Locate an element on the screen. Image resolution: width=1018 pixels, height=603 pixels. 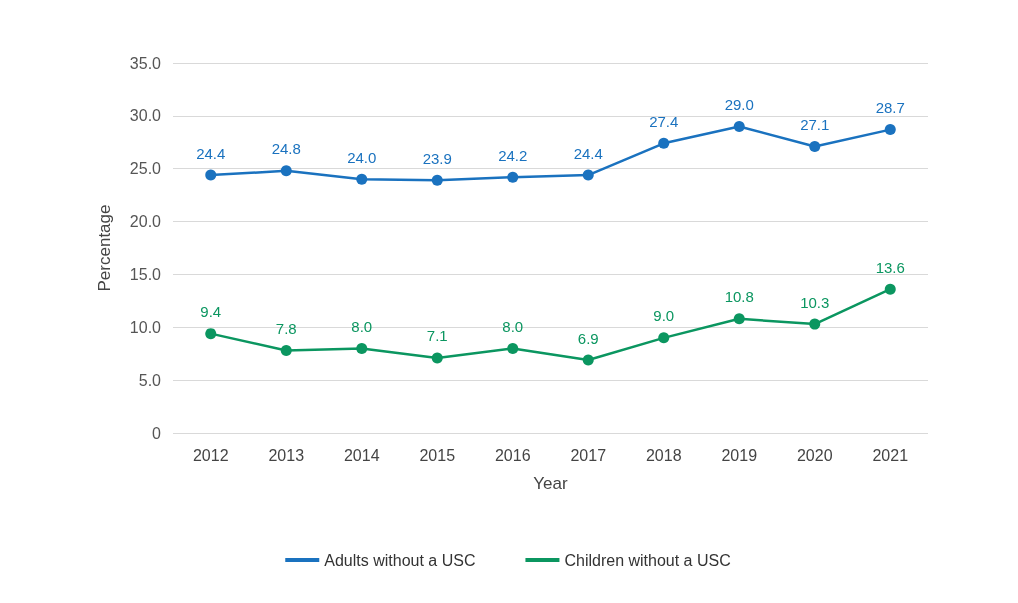
legend-label: Adults without a USC is located at coordinates (400, 560).